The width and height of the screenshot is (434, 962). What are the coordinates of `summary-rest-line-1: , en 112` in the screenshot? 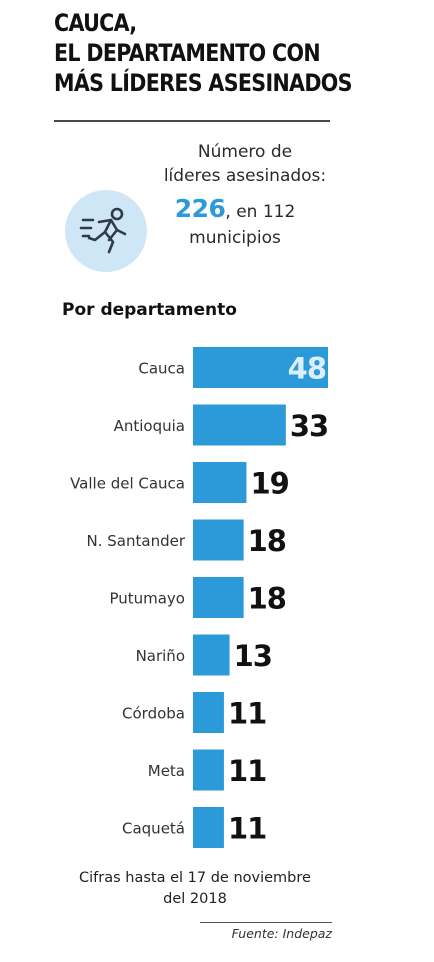 It's located at (260, 212).